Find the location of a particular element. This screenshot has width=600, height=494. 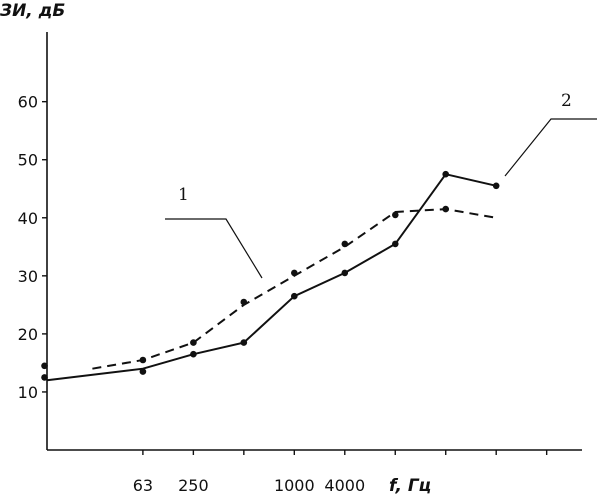

curve-label-2: 2 is located at coordinates (566, 101).